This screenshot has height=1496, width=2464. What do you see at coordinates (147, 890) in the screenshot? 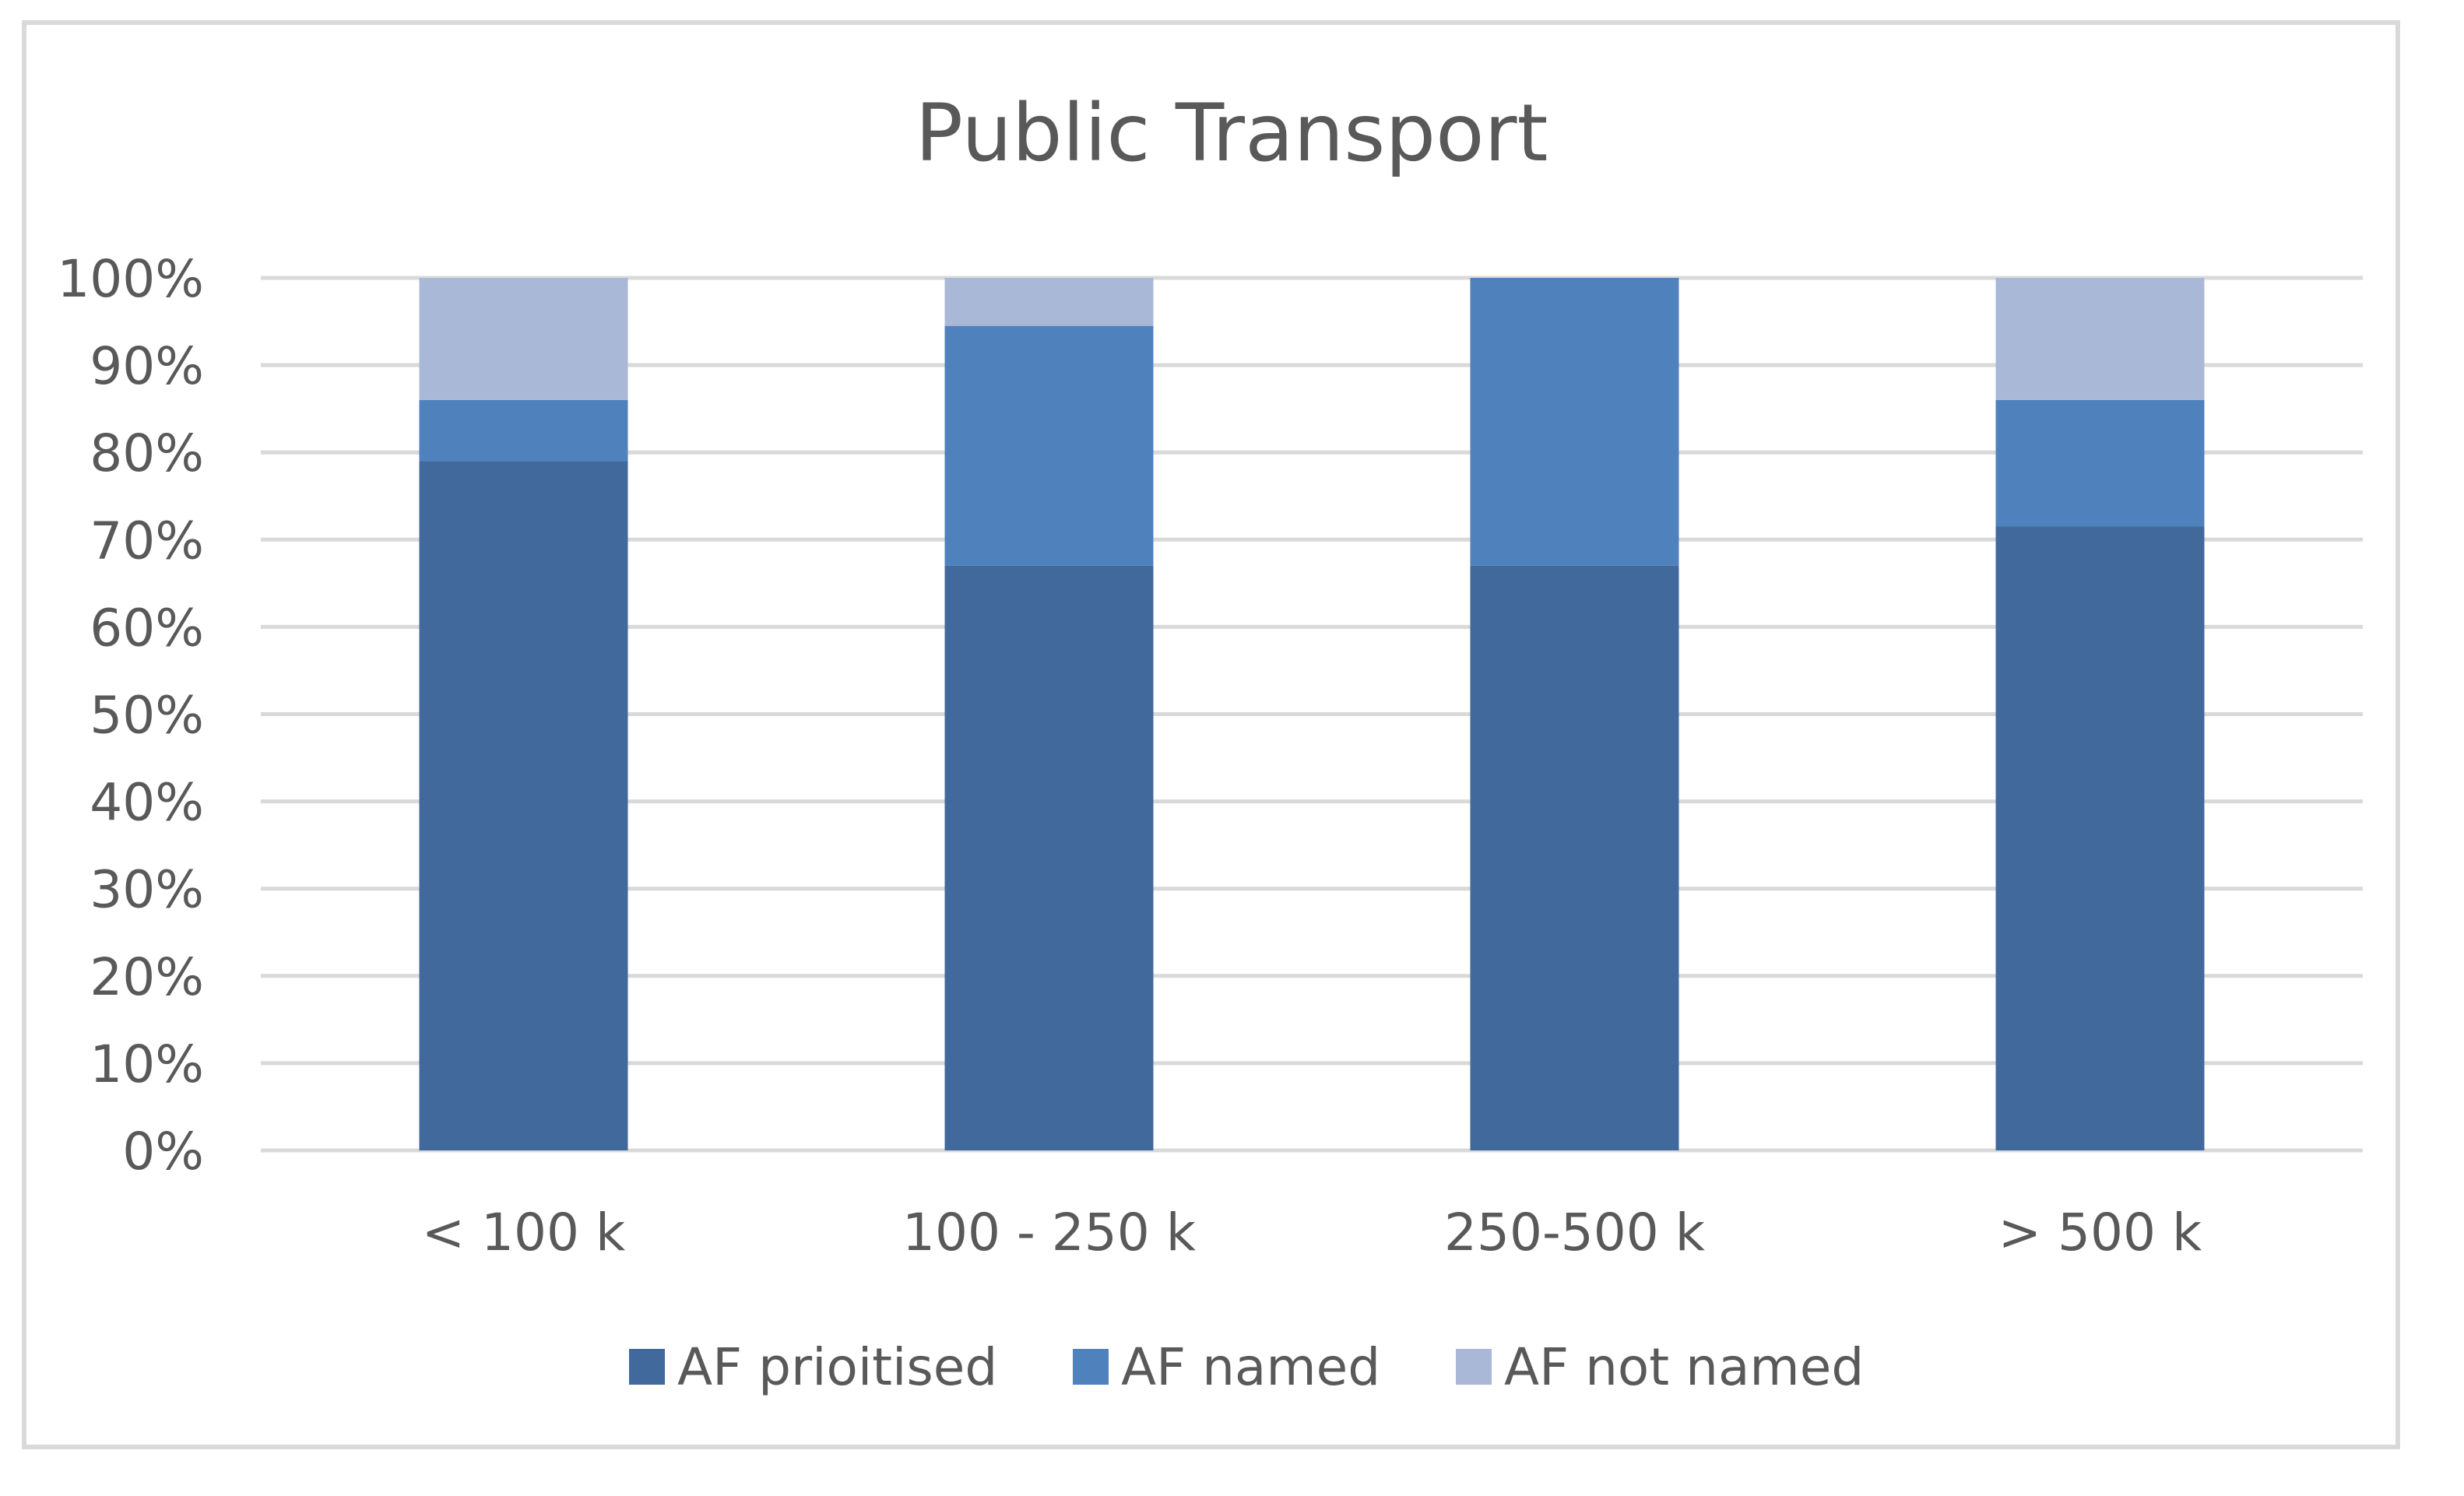
I see `y-tick-label: 30%` at bounding box center [147, 890].